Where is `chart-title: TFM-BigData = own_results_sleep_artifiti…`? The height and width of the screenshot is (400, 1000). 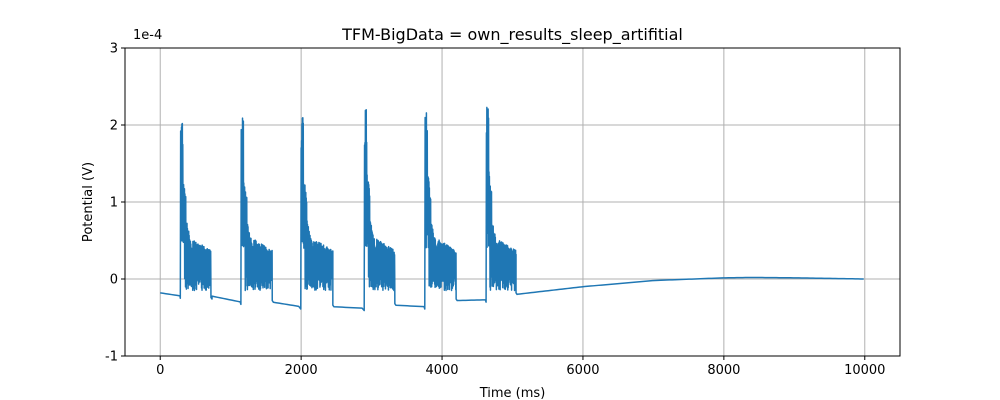 chart-title: TFM-BigData = own_results_sleep_artifiti… is located at coordinates (512, 35).